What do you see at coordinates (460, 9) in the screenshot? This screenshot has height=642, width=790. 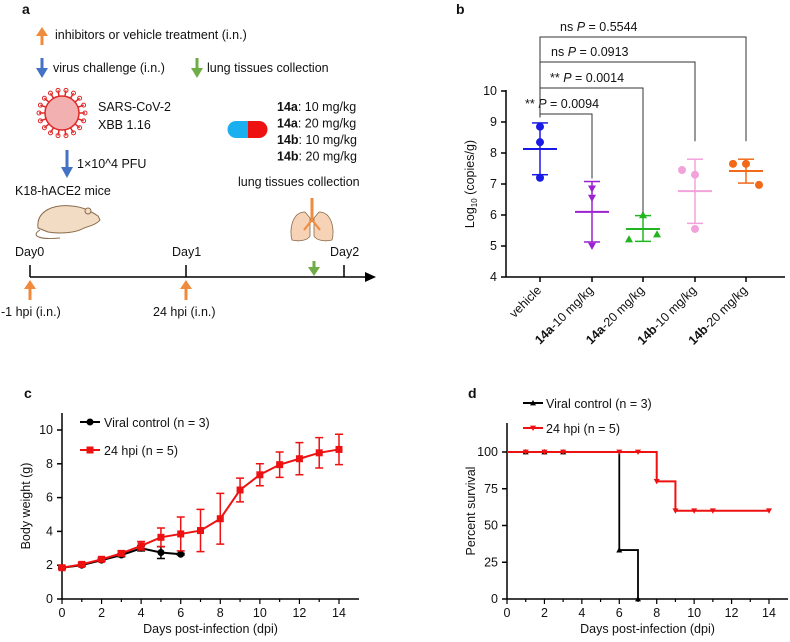 I see `panel-label-b: b` at bounding box center [460, 9].